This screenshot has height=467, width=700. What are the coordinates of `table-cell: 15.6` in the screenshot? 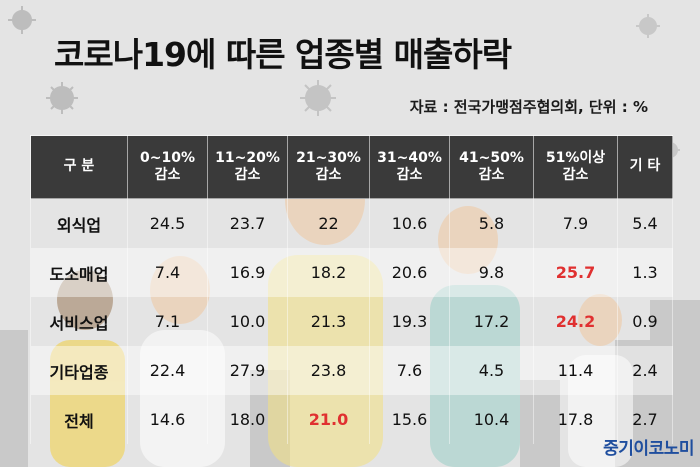 It's located at (409, 419).